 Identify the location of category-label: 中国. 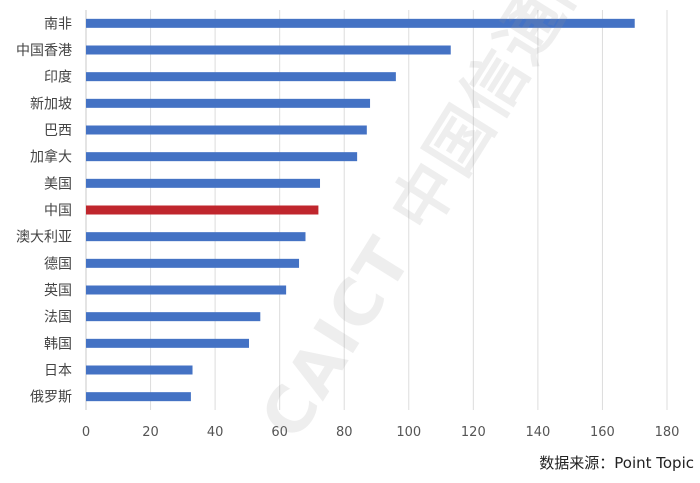
(58, 211).